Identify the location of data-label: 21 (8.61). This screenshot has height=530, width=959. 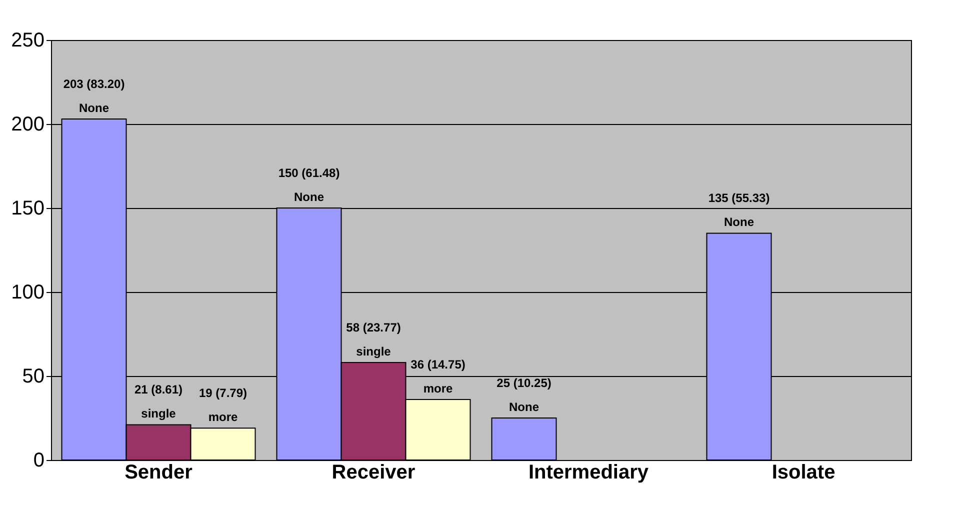
(158, 389).